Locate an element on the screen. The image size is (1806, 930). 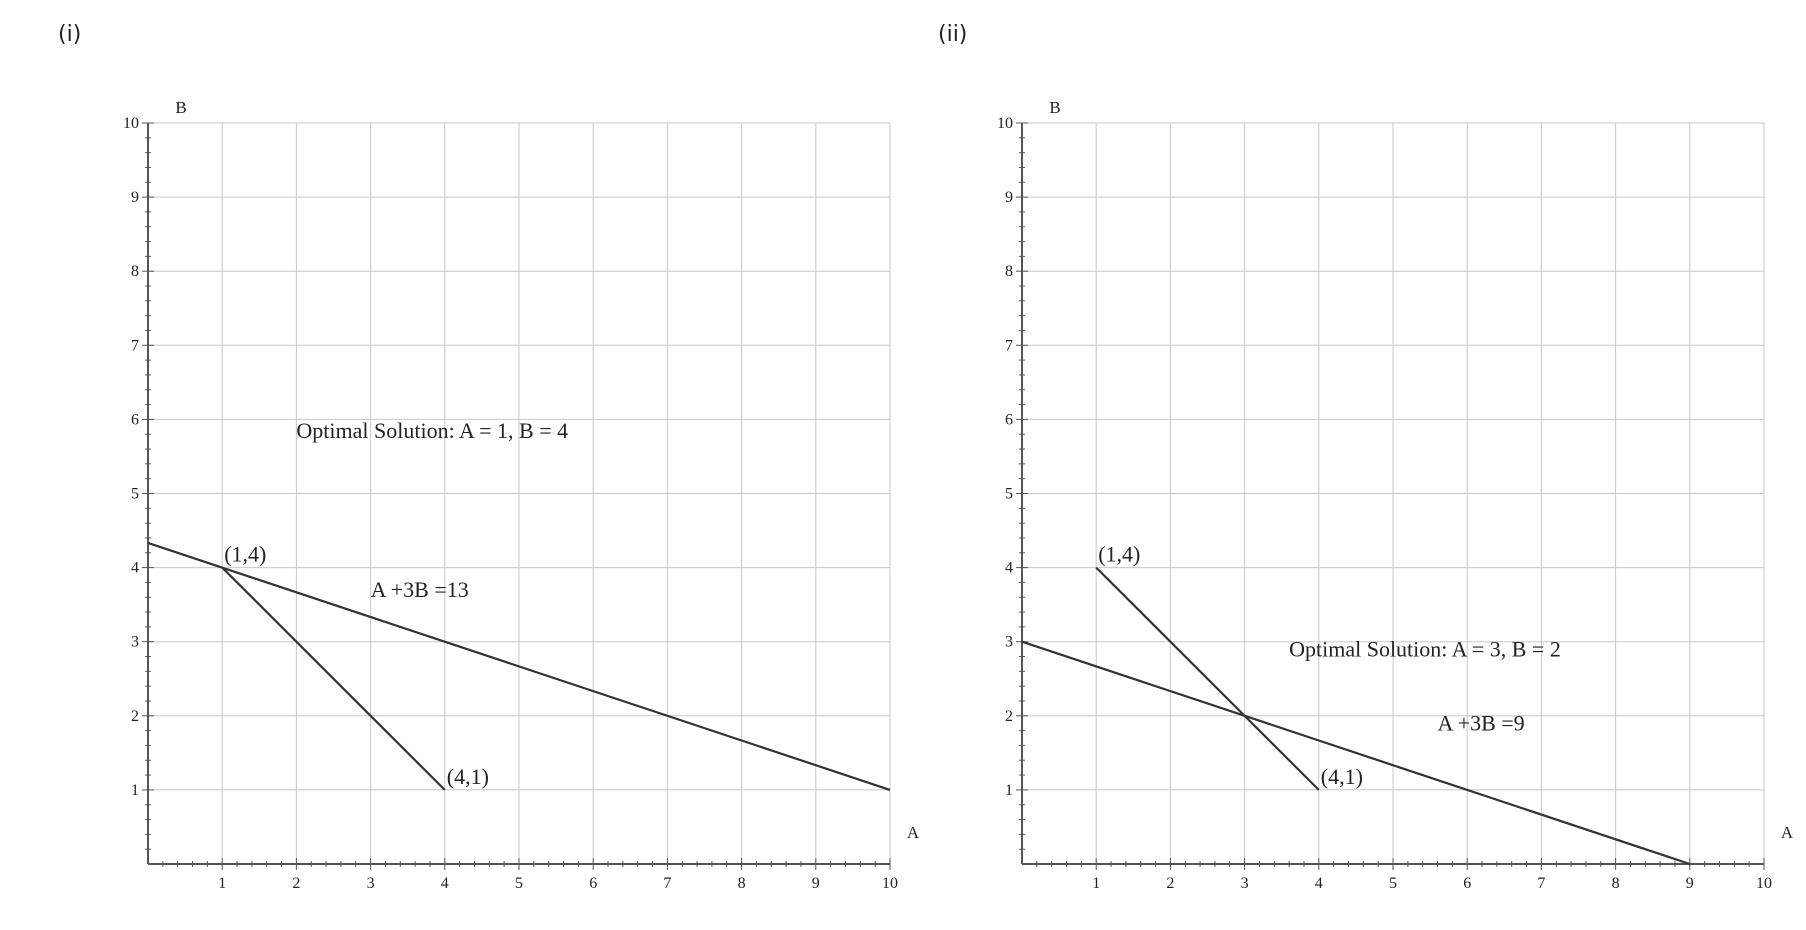
chart-2-y-tick-label-8: 8 is located at coordinates (1009, 271).